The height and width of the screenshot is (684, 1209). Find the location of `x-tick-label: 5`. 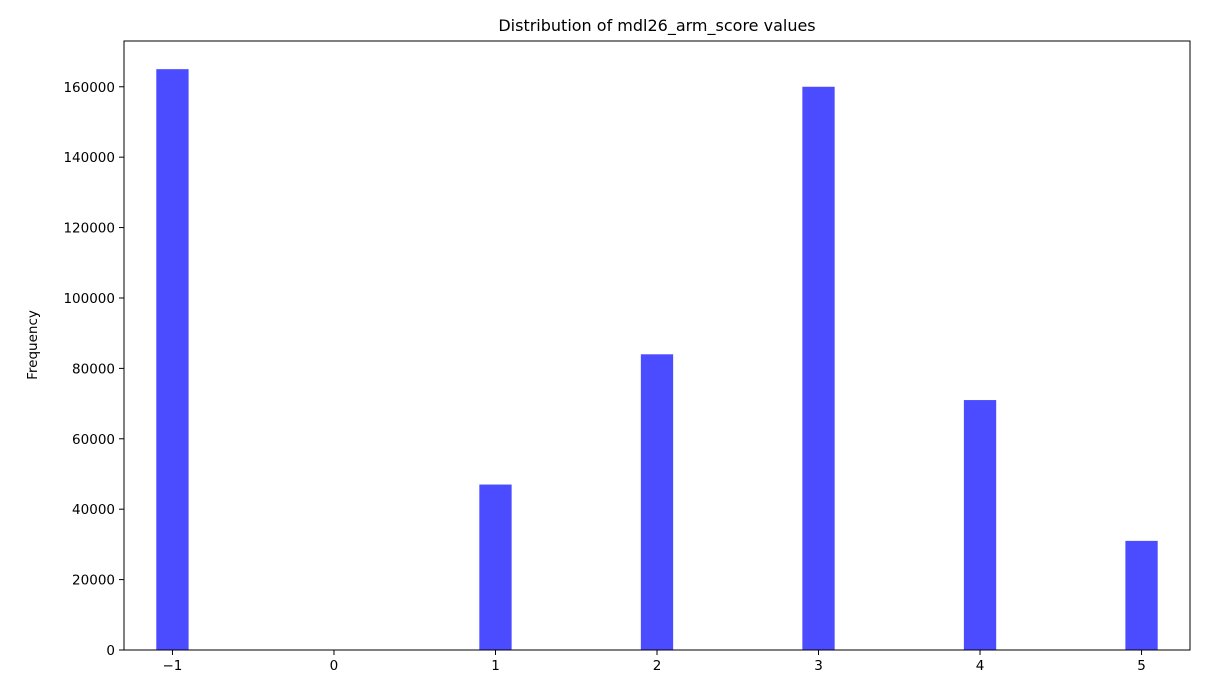

x-tick-label: 5 is located at coordinates (1141, 666).